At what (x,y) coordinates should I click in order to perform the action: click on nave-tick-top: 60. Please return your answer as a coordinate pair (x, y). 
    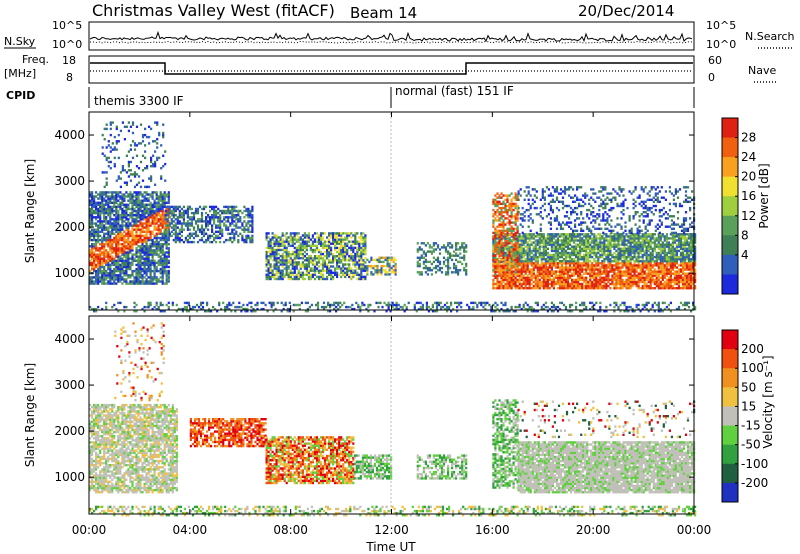
    Looking at the image, I should click on (715, 60).